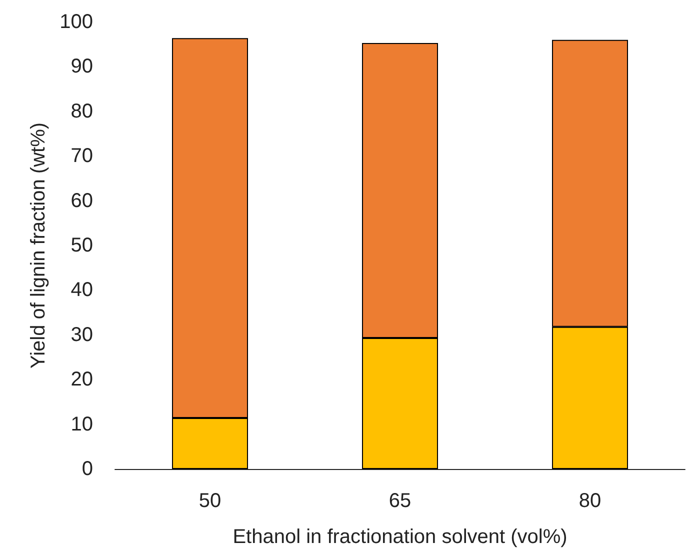 The height and width of the screenshot is (553, 699). Describe the element at coordinates (76, 22) in the screenshot. I see `y-tick-label: 100` at that location.